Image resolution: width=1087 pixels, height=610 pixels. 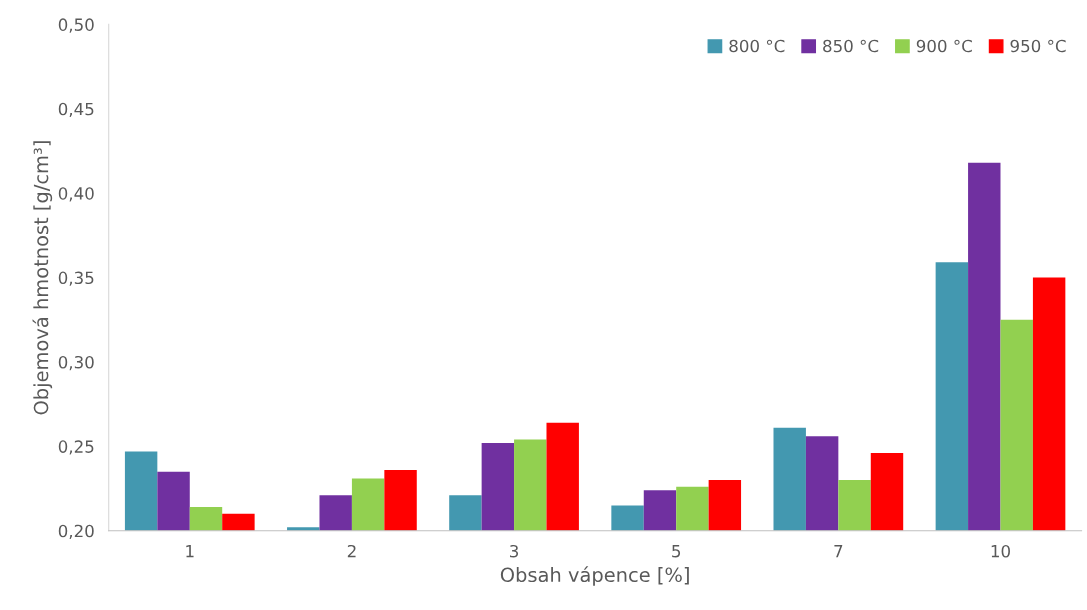 I want to click on legend-label: 850 °C, so click(x=851, y=46).